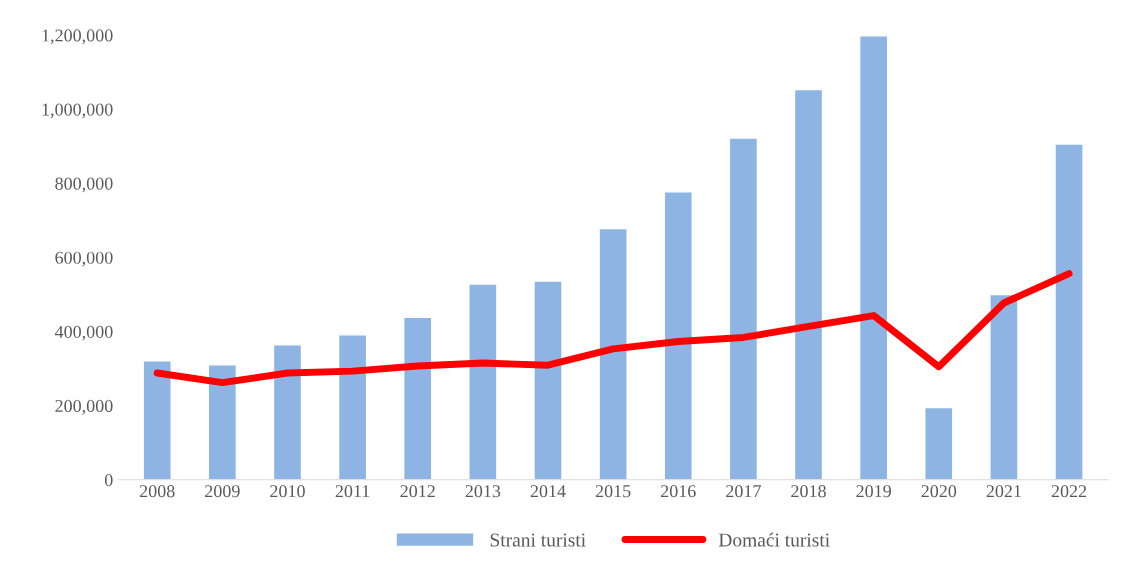 The width and height of the screenshot is (1125, 585). Describe the element at coordinates (417, 491) in the screenshot. I see `x-tick-label: 2012` at that location.